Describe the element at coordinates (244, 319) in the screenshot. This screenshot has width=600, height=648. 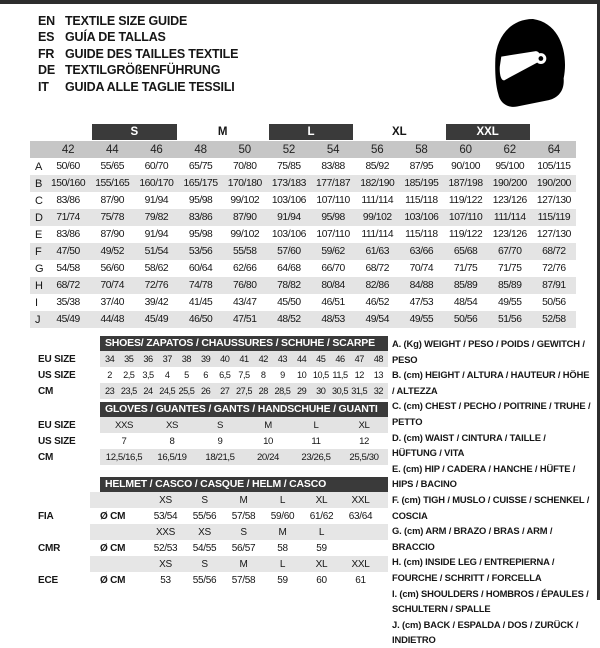
I see `measure-value: 47/51` at that location.